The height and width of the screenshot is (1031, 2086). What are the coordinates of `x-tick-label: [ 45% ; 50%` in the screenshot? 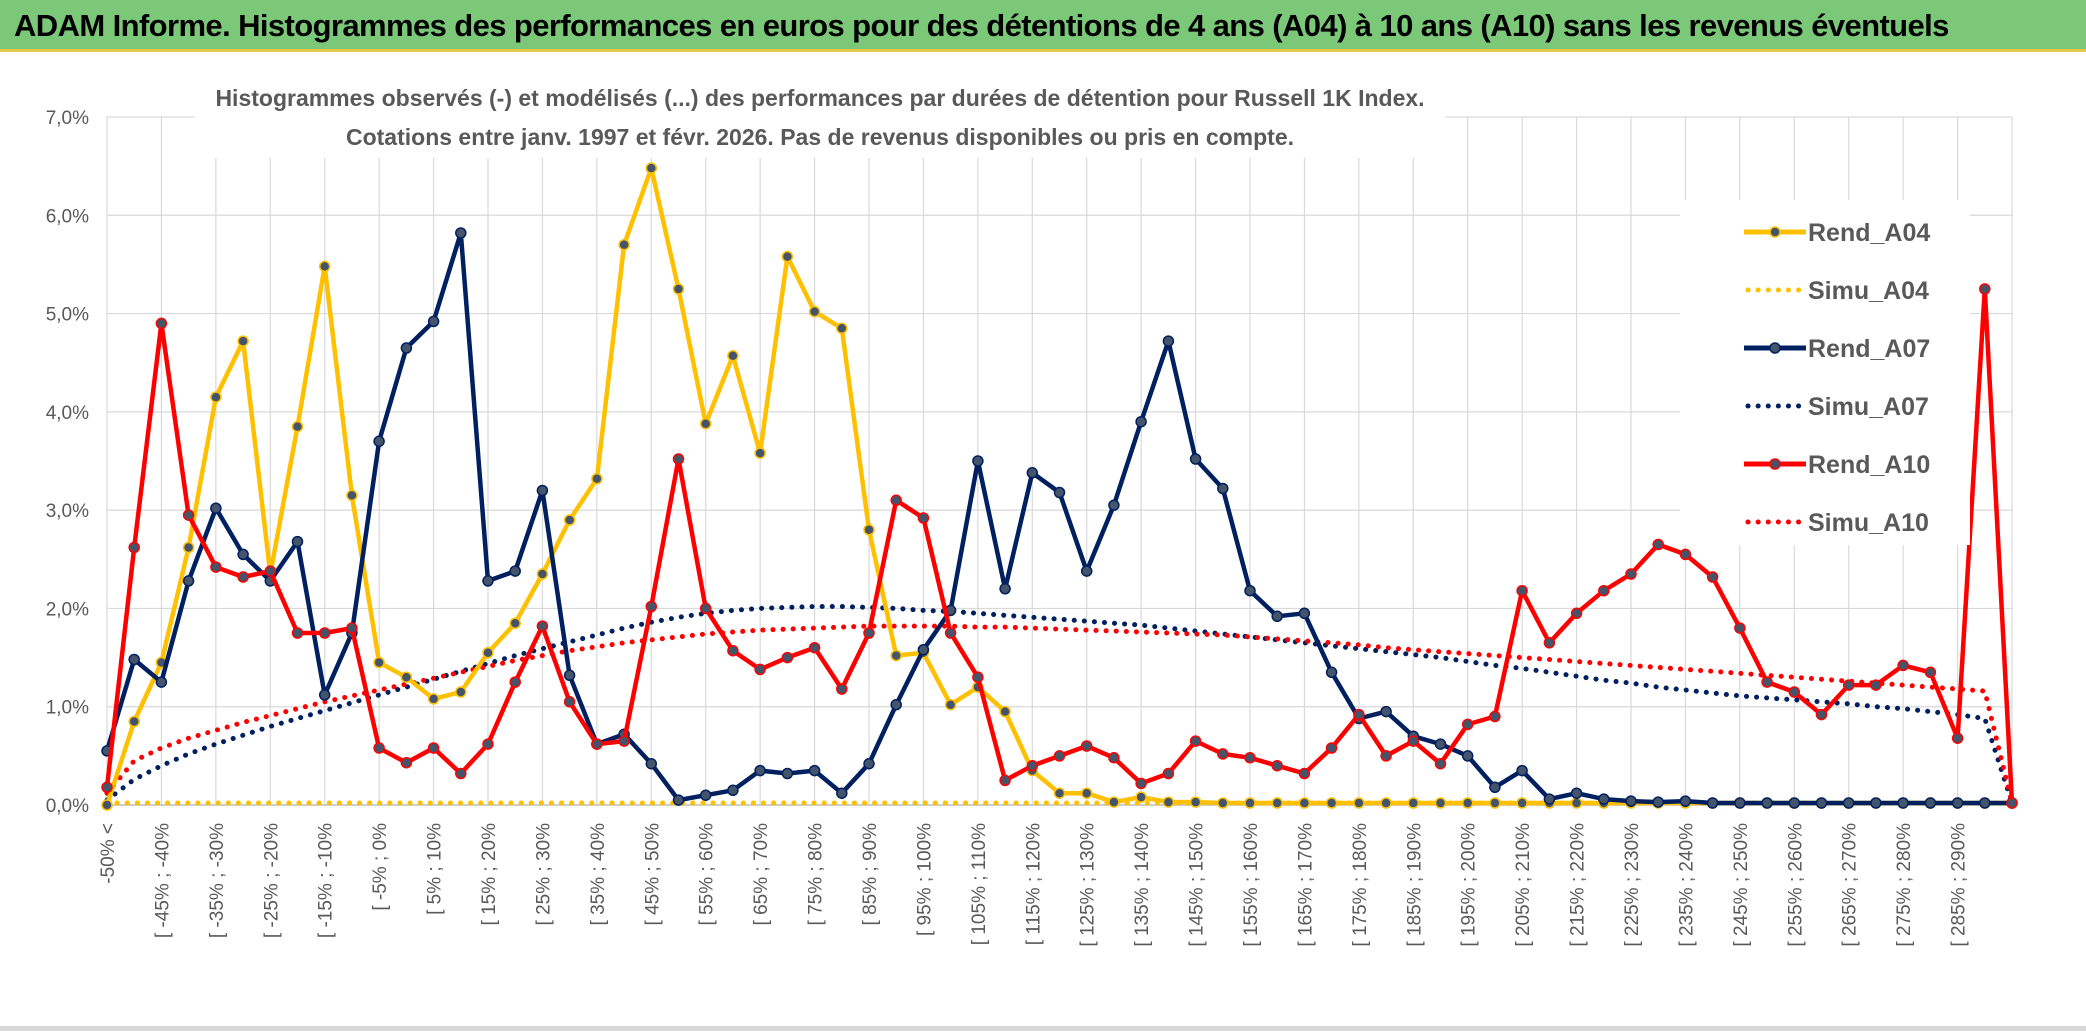 It's located at (652, 874).